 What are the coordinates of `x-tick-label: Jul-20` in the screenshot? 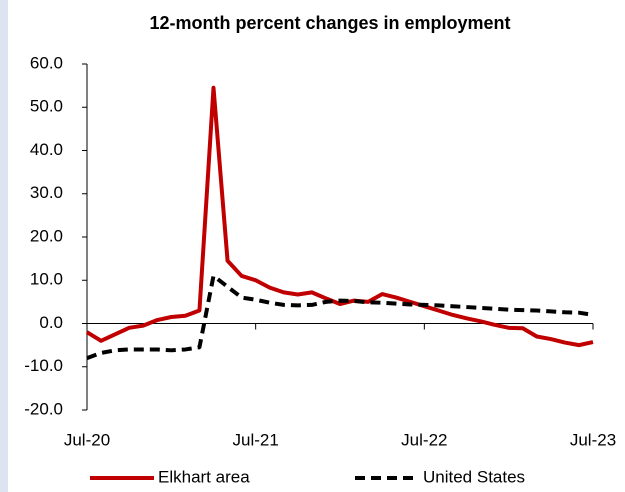 It's located at (87, 439).